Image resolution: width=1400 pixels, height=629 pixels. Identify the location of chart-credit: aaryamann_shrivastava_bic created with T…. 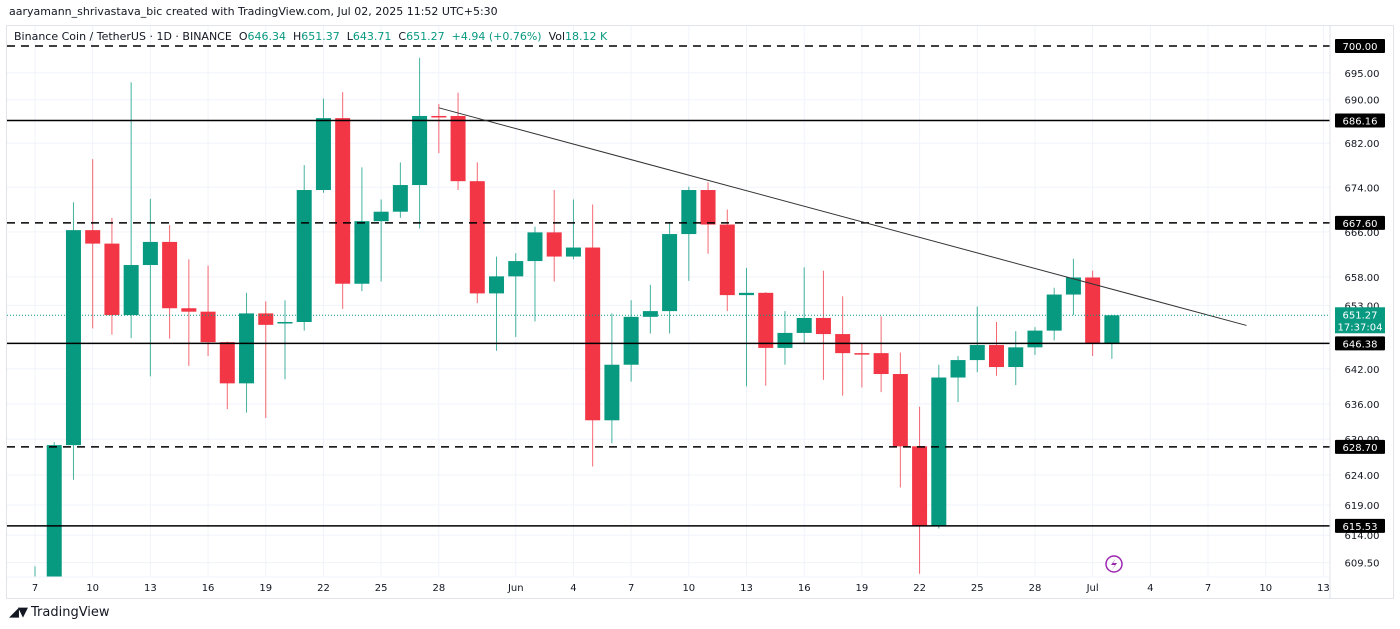
(253, 11).